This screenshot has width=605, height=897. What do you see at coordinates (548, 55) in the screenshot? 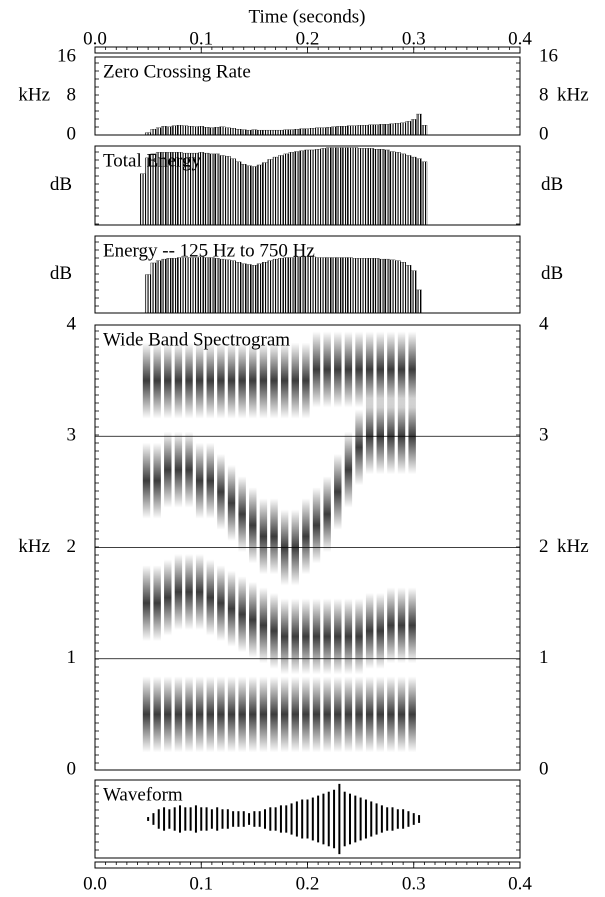
I see `y-tick-label-right: 16` at bounding box center [548, 55].